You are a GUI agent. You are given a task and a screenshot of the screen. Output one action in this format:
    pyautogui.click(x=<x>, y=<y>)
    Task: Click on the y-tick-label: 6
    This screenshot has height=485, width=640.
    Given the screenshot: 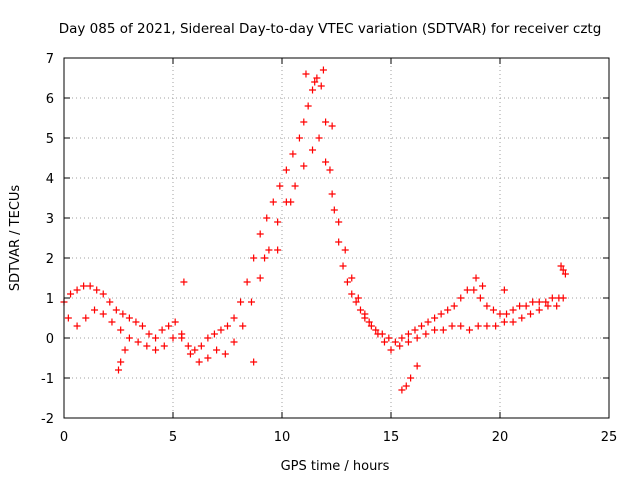 What is the action you would take?
    pyautogui.click(x=50, y=99)
    